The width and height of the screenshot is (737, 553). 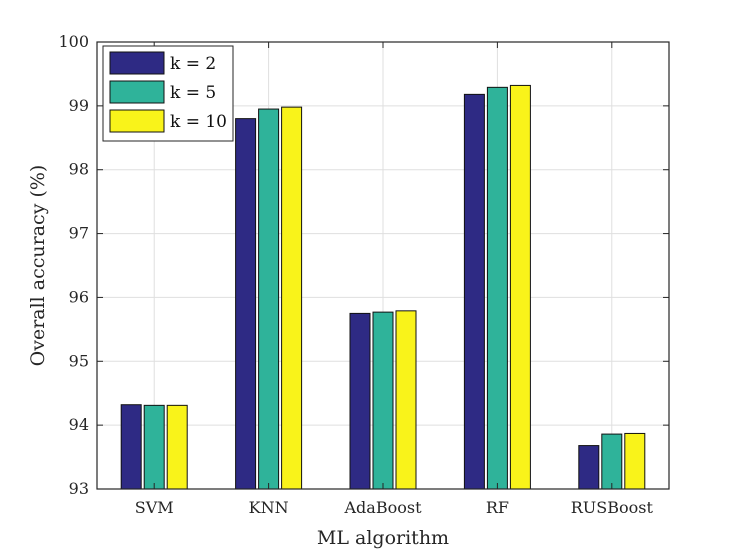 What do you see at coordinates (193, 64) in the screenshot?
I see `legend-label: k = 2` at bounding box center [193, 64].